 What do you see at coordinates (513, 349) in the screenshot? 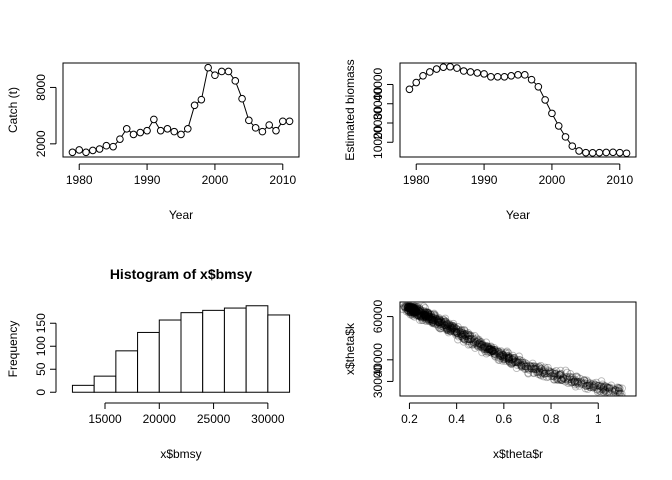
I see `scatter-points` at bounding box center [513, 349].